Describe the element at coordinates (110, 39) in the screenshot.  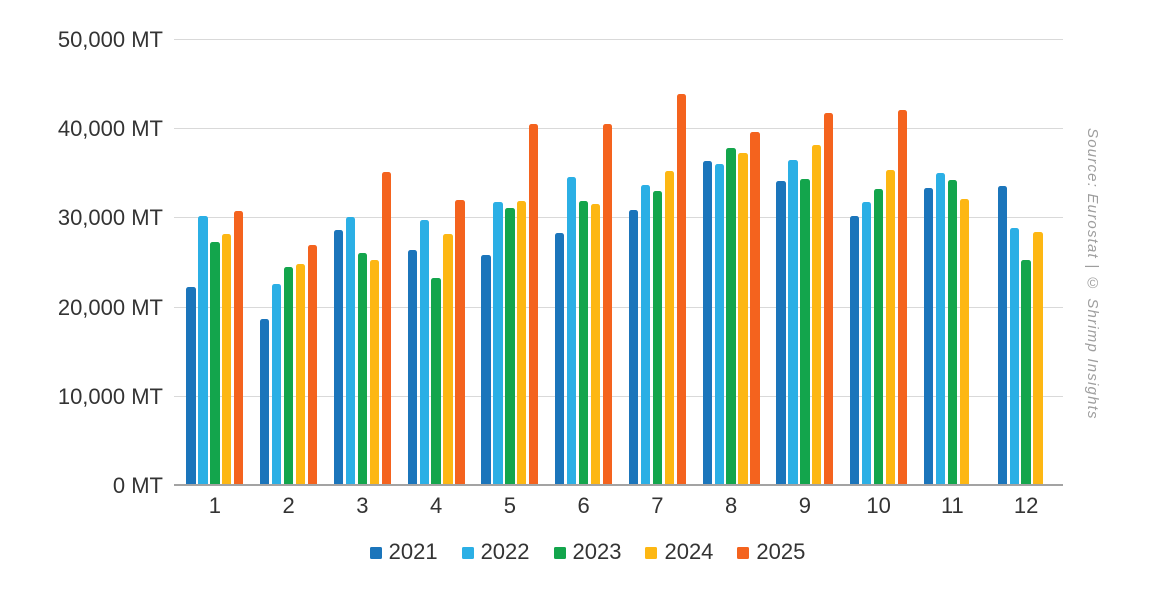
I see `y-axis-tick-label-50000: 50,000 MT` at that location.